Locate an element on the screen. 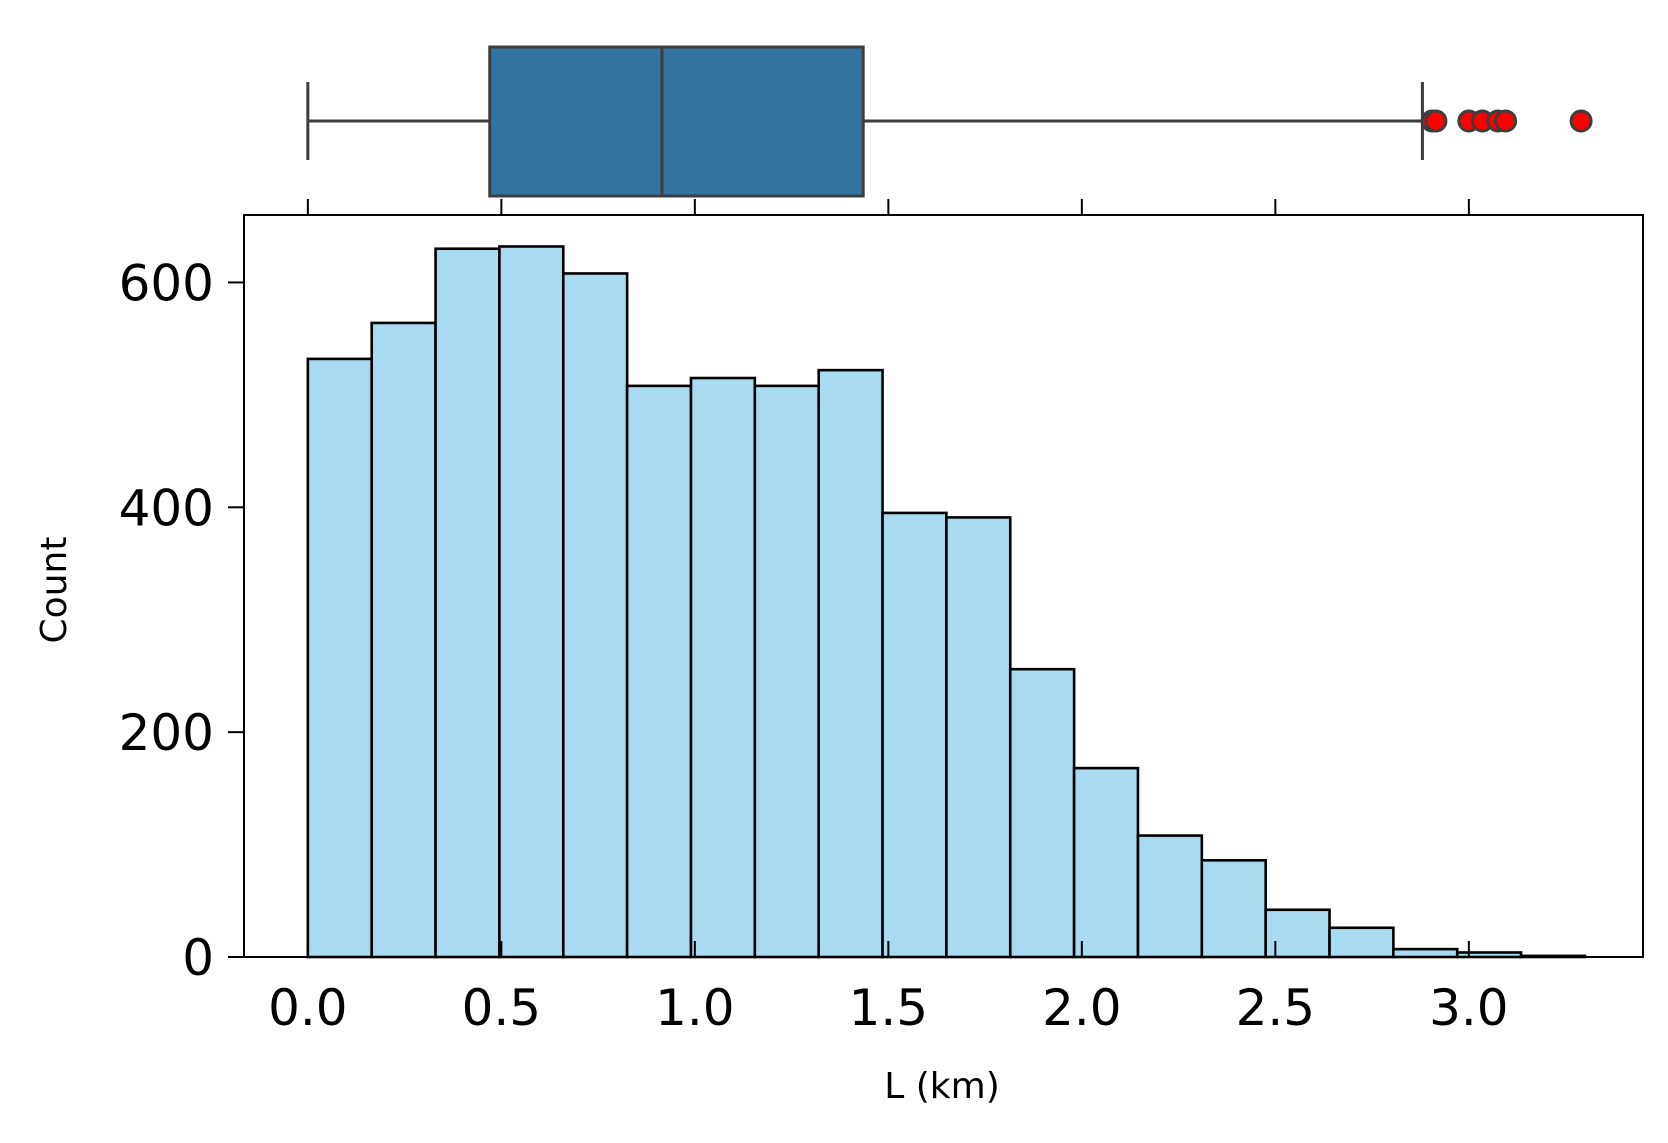 This screenshot has height=1143, width=1668. y-axis-label: Count is located at coordinates (54, 590).